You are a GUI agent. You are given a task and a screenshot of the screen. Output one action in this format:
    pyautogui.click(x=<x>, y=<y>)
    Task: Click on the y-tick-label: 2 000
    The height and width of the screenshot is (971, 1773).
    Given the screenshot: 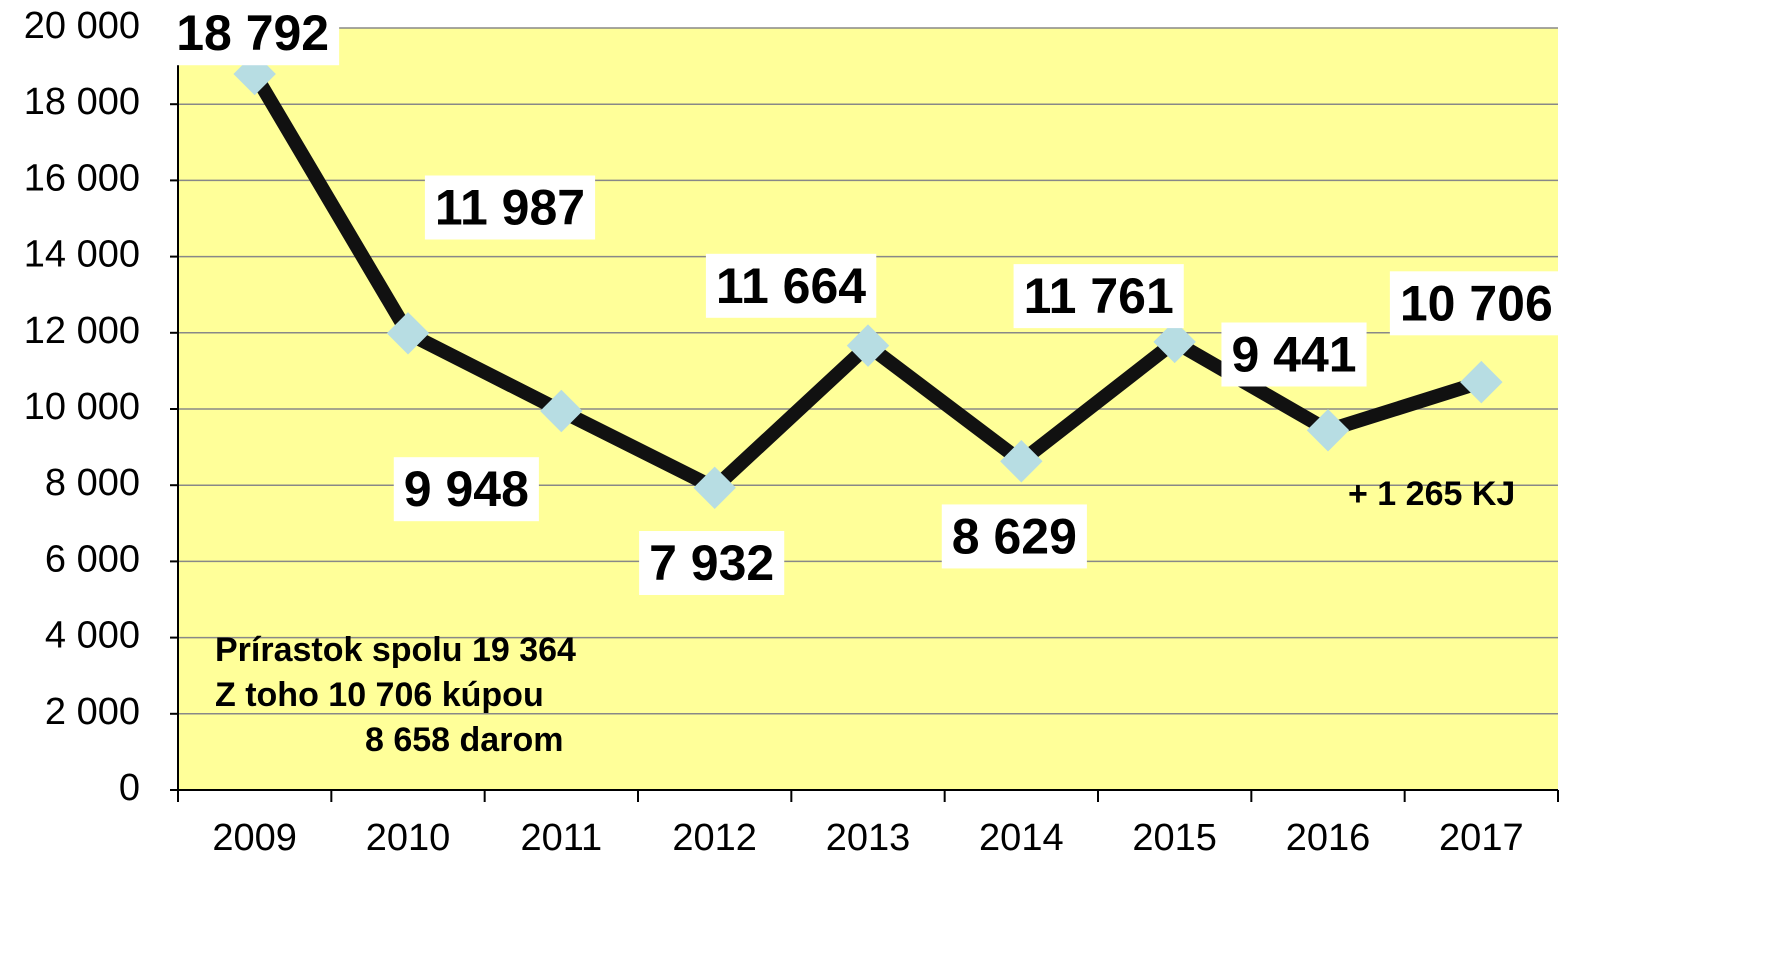 What is the action you would take?
    pyautogui.click(x=92, y=712)
    